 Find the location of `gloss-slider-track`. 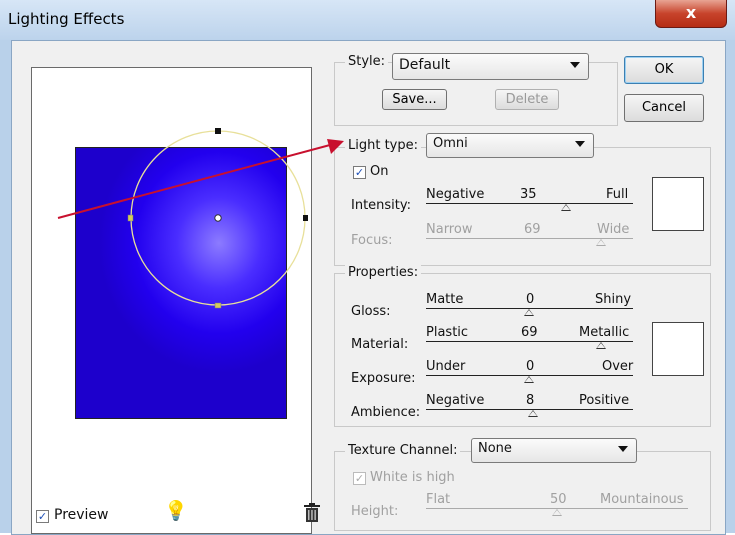

gloss-slider-track is located at coordinates (529, 308).